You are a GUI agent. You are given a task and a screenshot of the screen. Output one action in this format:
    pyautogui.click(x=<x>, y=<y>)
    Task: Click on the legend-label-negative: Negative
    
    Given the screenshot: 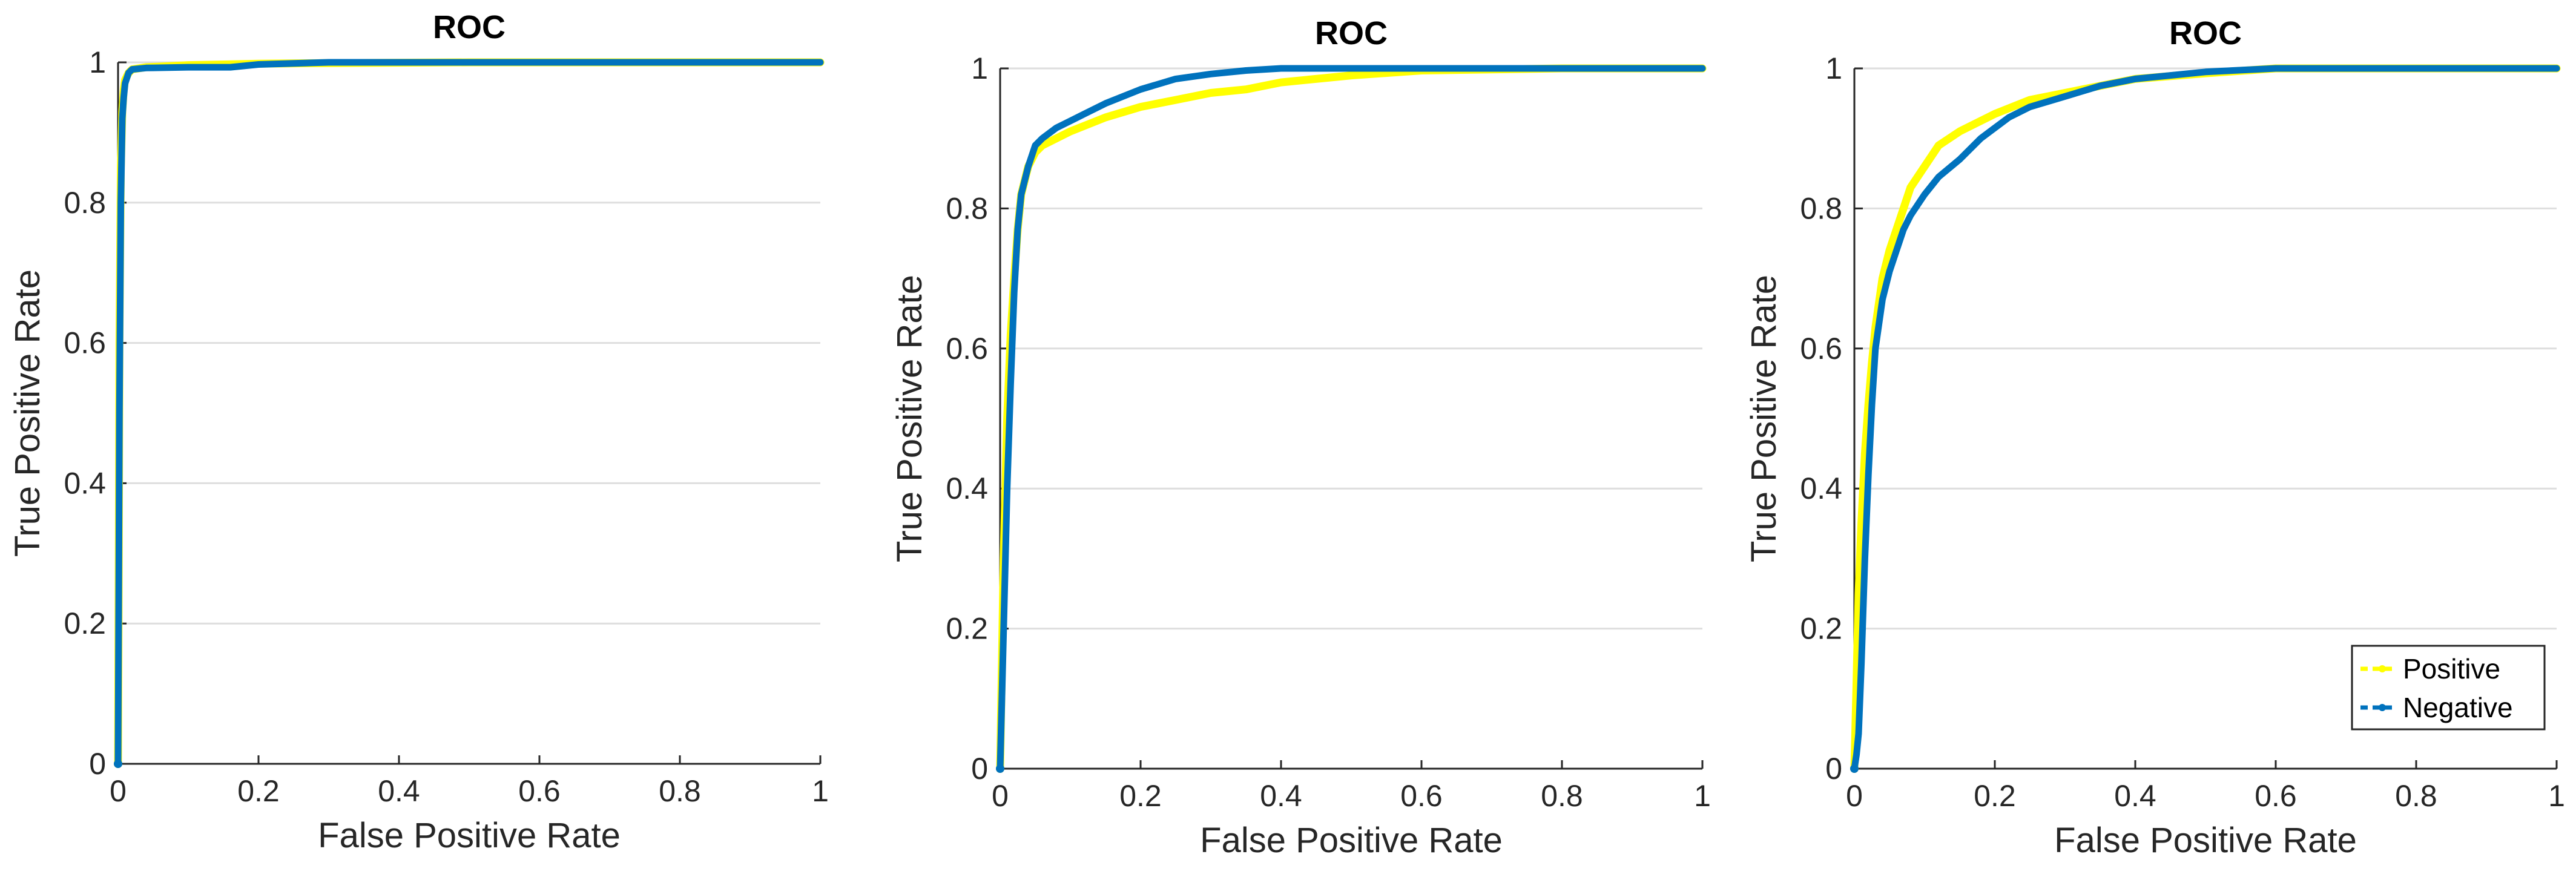 What is the action you would take?
    pyautogui.click(x=2458, y=707)
    